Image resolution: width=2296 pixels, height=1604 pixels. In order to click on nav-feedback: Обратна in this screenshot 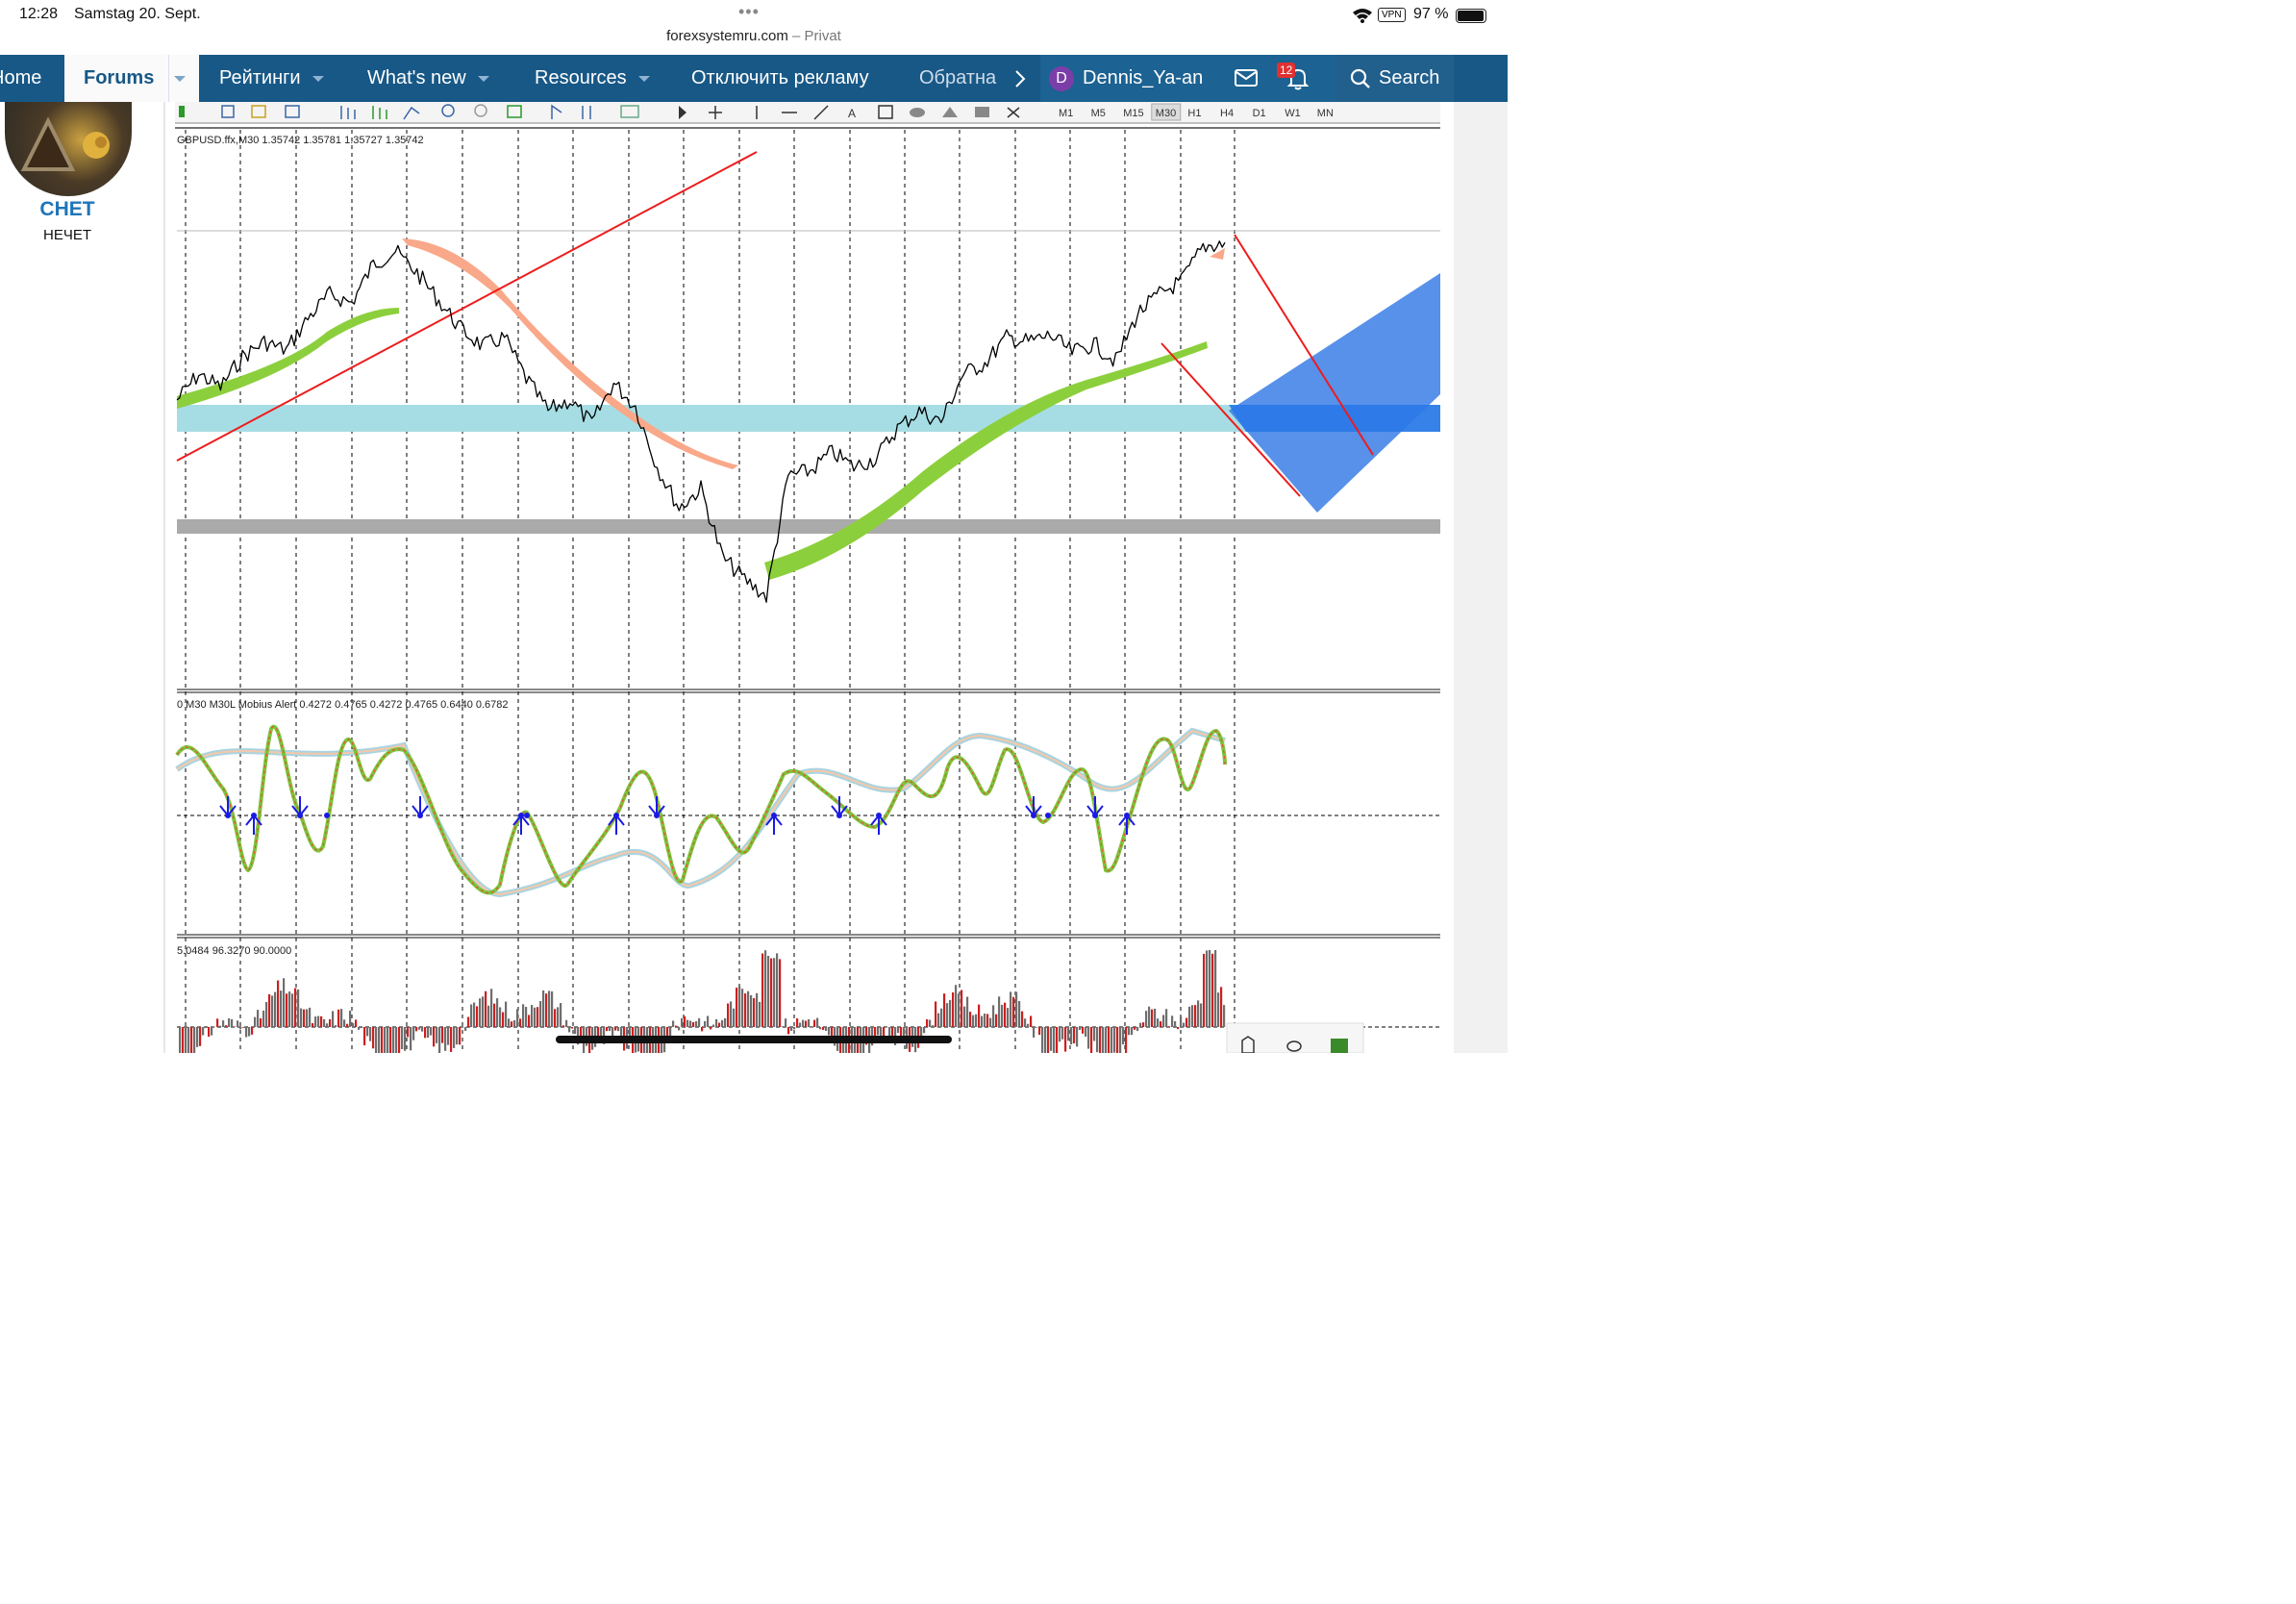, I will do `click(960, 78)`.